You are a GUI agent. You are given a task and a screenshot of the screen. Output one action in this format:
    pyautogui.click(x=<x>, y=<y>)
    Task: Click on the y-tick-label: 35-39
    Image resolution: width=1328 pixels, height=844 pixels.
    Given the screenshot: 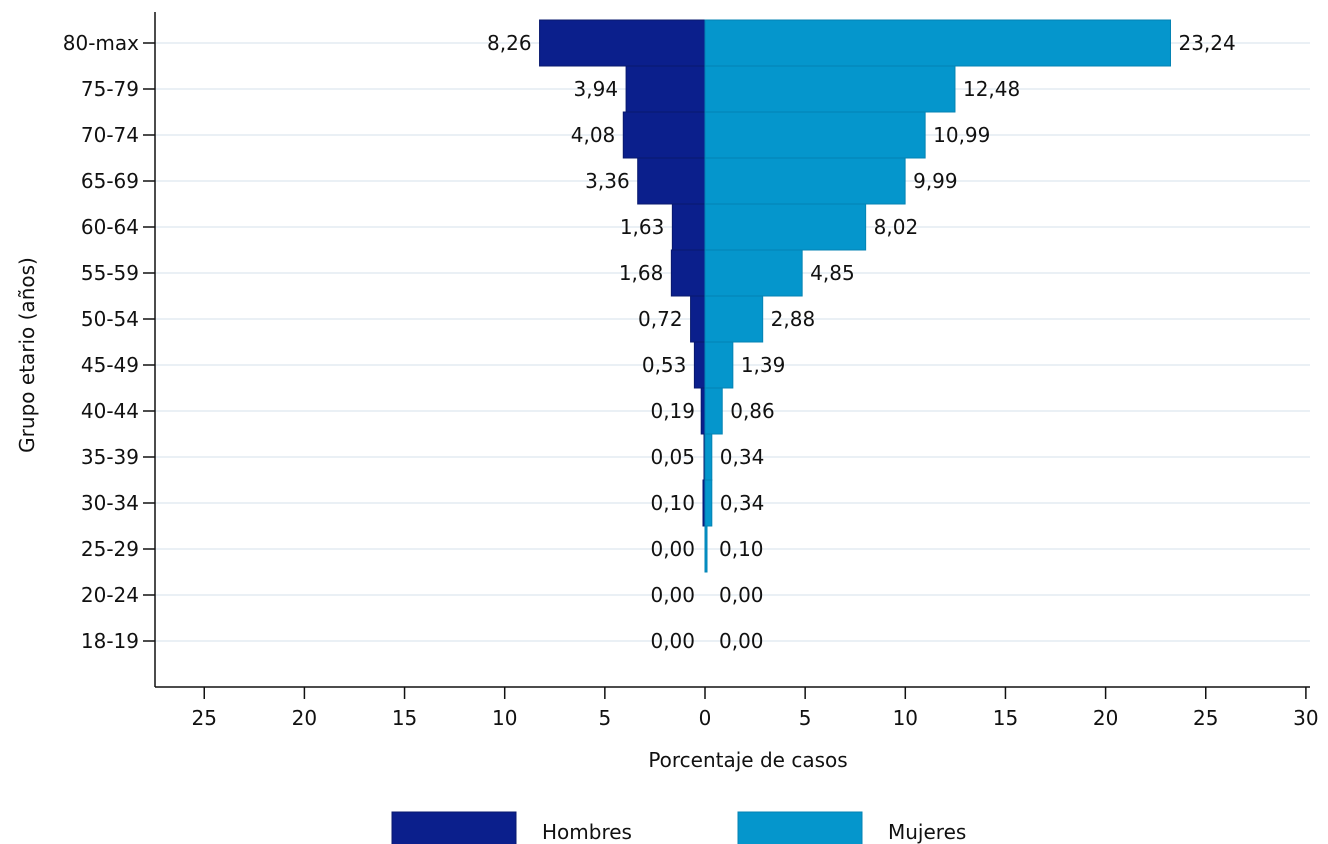 What is the action you would take?
    pyautogui.click(x=110, y=457)
    